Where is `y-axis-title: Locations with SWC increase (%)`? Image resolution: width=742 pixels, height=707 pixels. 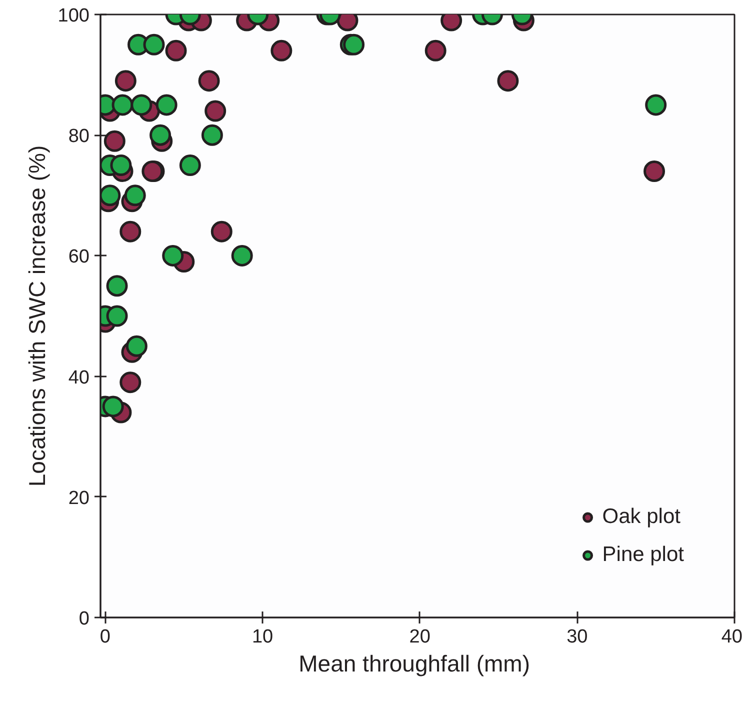 y-axis-title: Locations with SWC increase (%) is located at coordinates (37, 316).